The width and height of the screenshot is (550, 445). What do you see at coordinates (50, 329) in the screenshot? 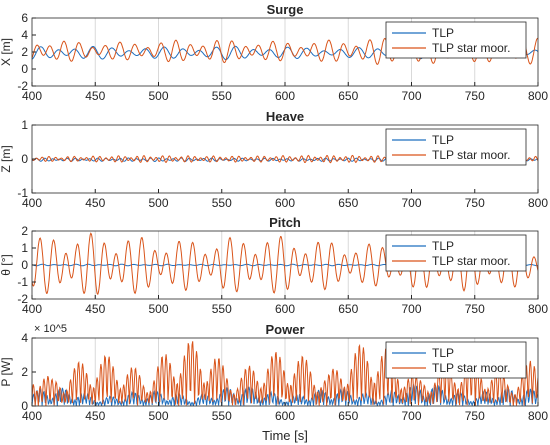
I see `y-exponent-label: × 10^5` at bounding box center [50, 329].